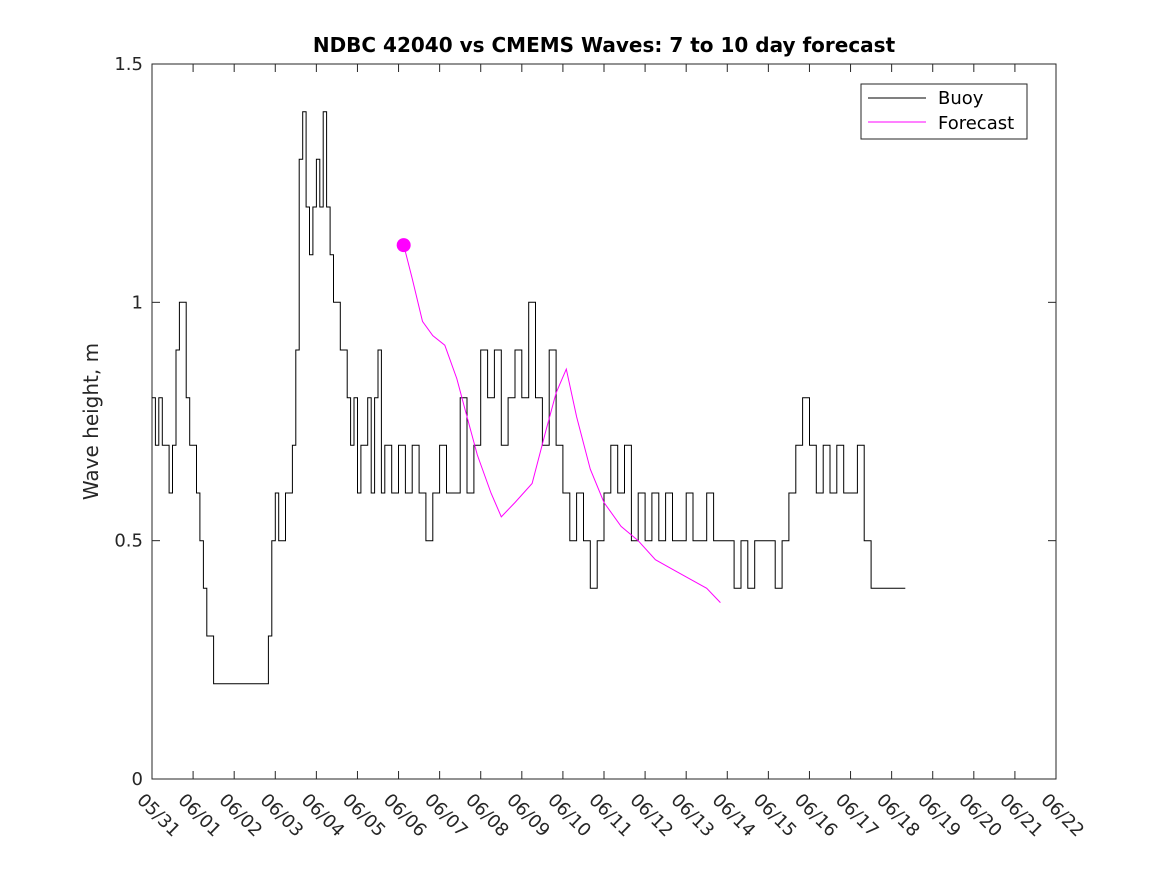 This screenshot has height=875, width=1167. I want to click on legend-forecast-label: Forecast, so click(976, 123).